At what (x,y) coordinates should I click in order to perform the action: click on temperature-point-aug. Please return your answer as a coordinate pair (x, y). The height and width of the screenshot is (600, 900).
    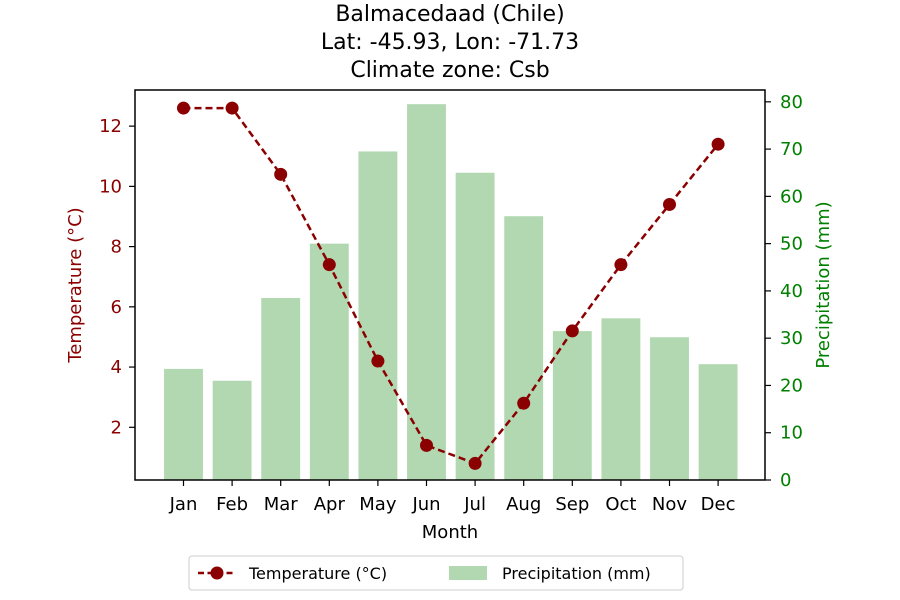
    Looking at the image, I should click on (524, 403).